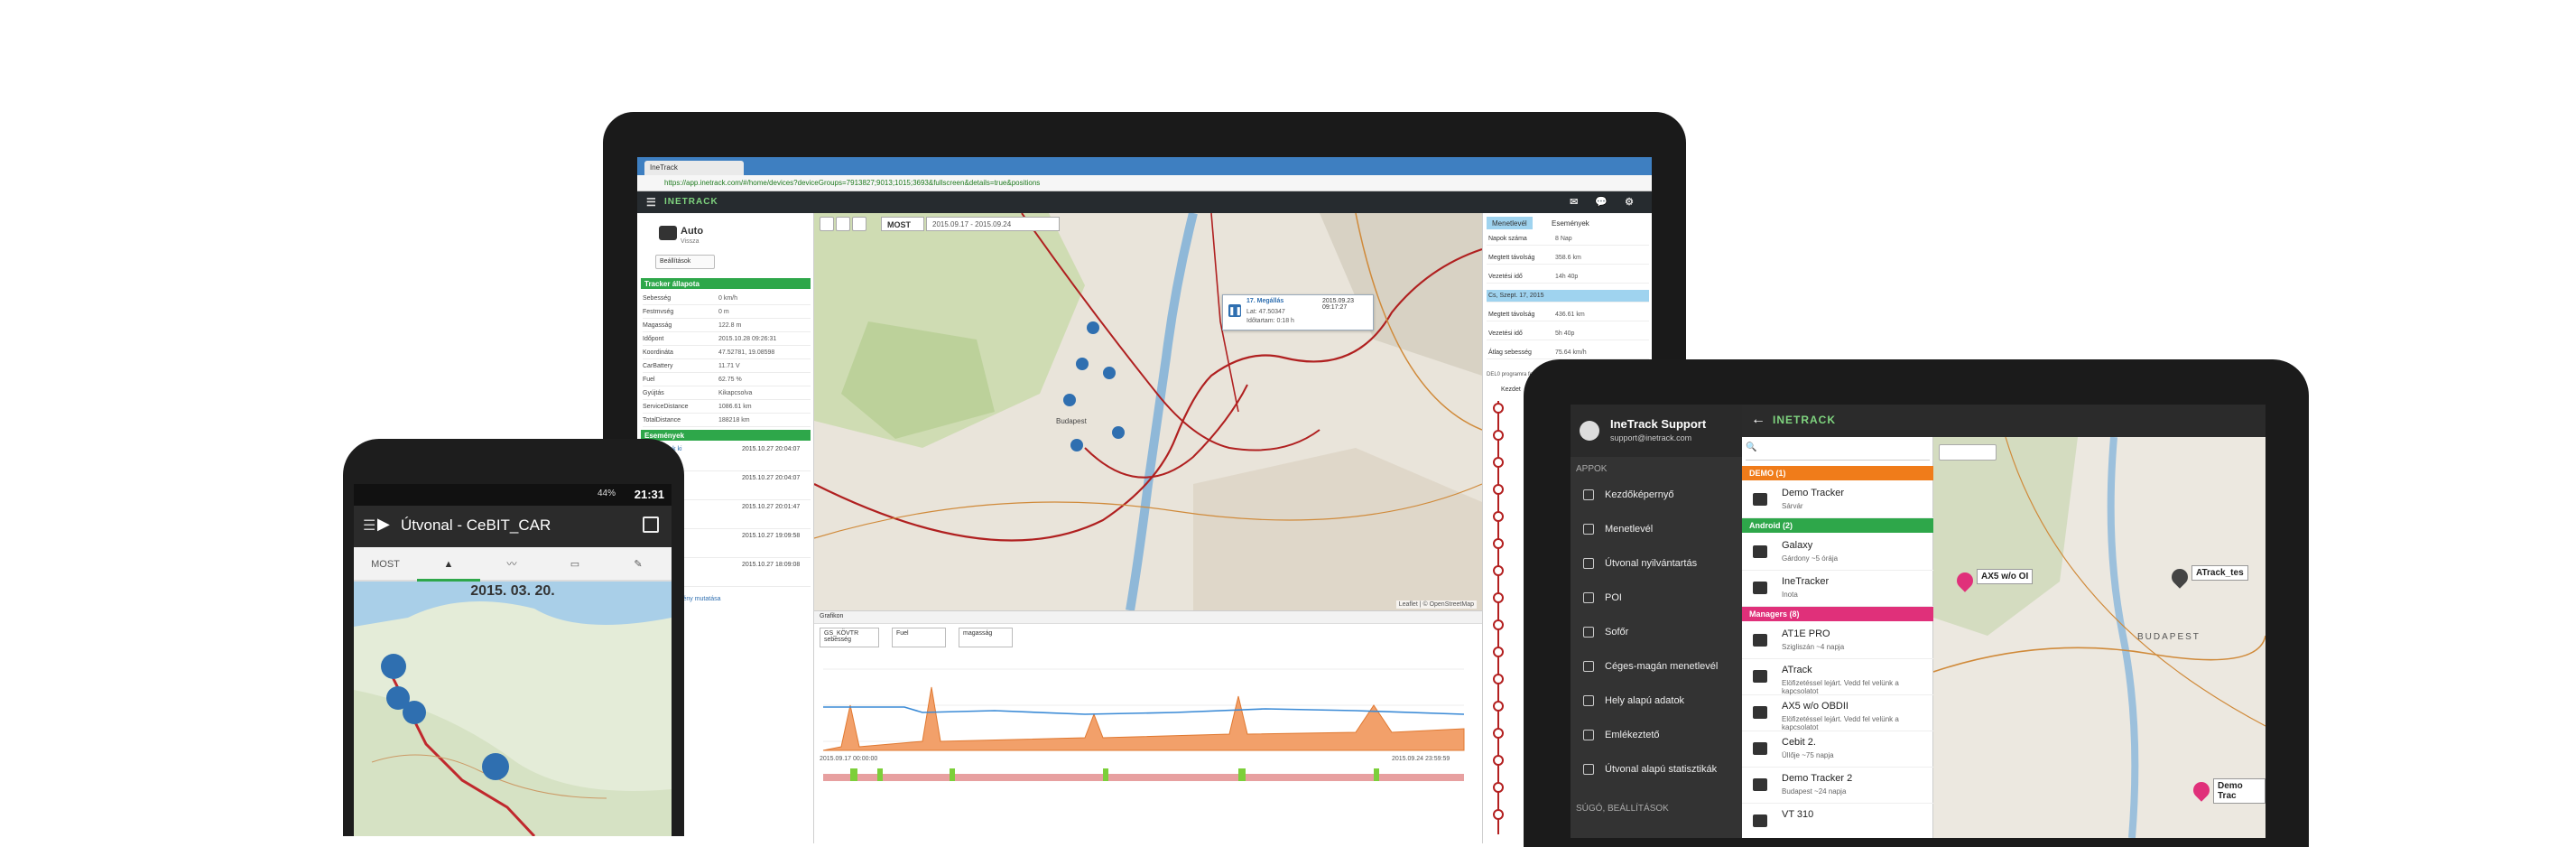  I want to click on zoom-icon, so click(827, 224).